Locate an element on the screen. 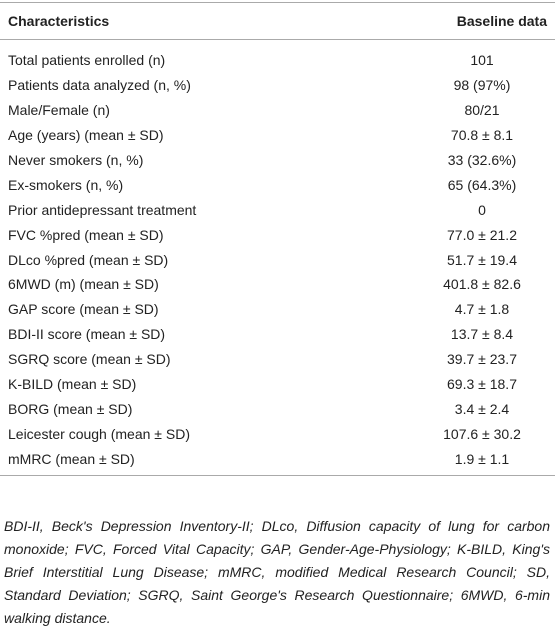 Image resolution: width=555 pixels, height=630 pixels. row-value: 4.7 ± 1.8 is located at coordinates (482, 309).